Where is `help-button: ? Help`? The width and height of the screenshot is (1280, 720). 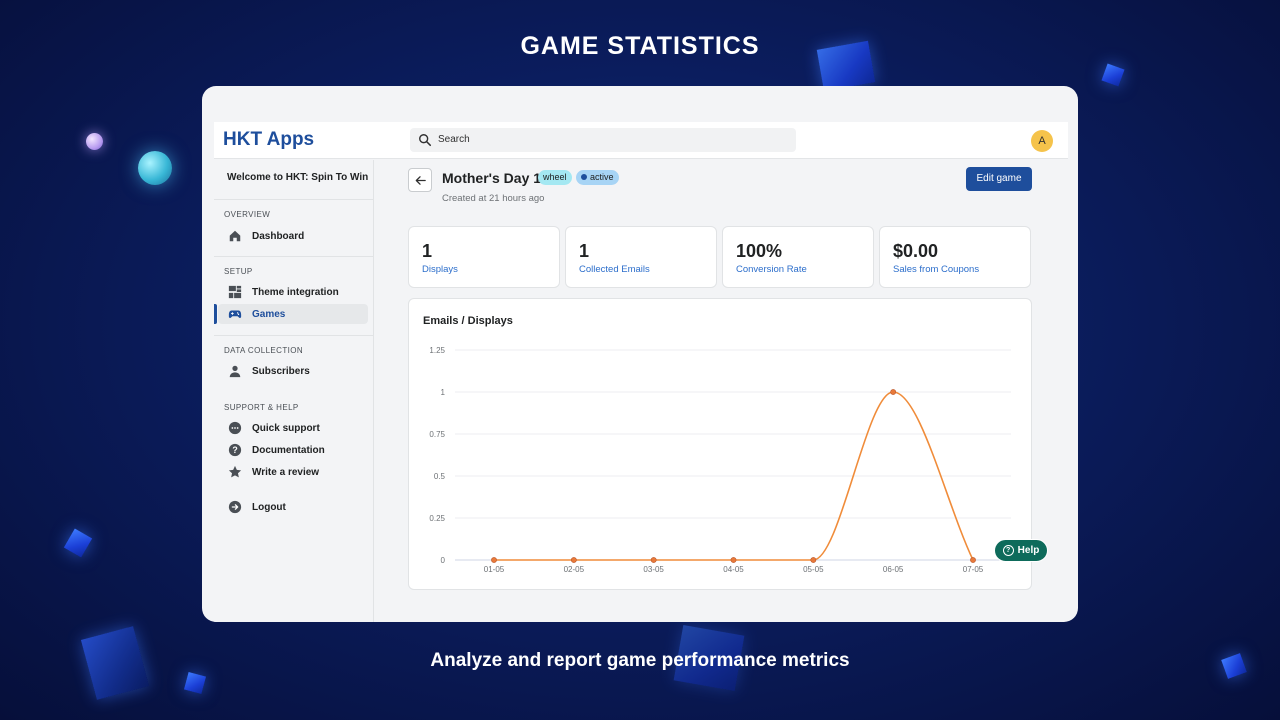
help-button: ? Help is located at coordinates (1021, 550).